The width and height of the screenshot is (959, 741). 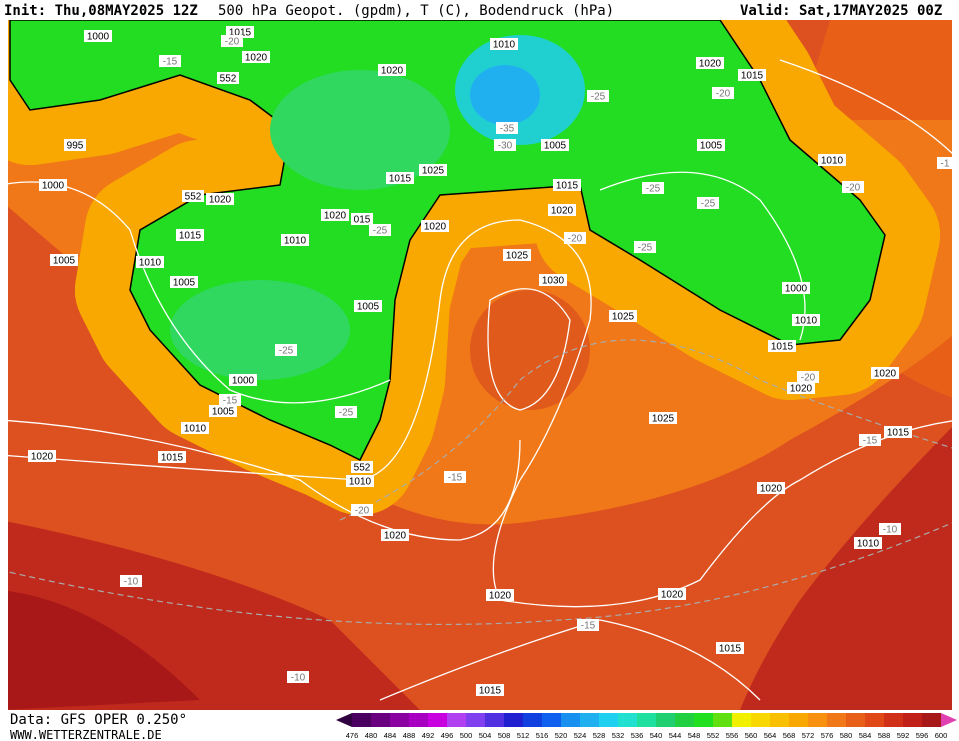 I want to click on init-time: Init: Thu,08MAY2025 12Z, so click(x=101, y=11).